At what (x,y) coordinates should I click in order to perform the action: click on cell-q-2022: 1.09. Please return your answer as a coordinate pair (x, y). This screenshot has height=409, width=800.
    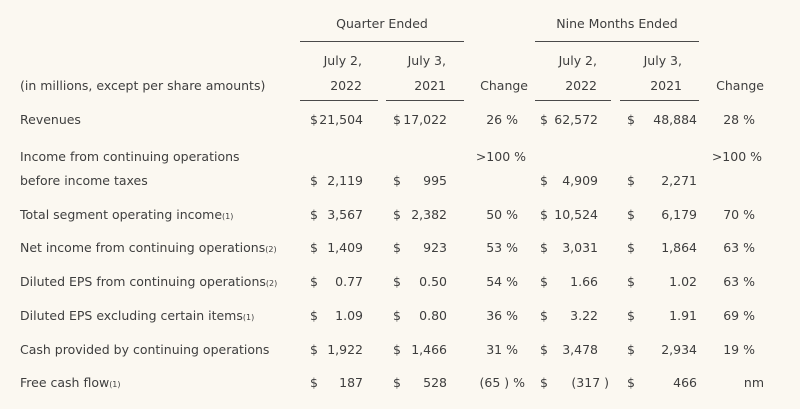
    Looking at the image, I should click on (349, 315).